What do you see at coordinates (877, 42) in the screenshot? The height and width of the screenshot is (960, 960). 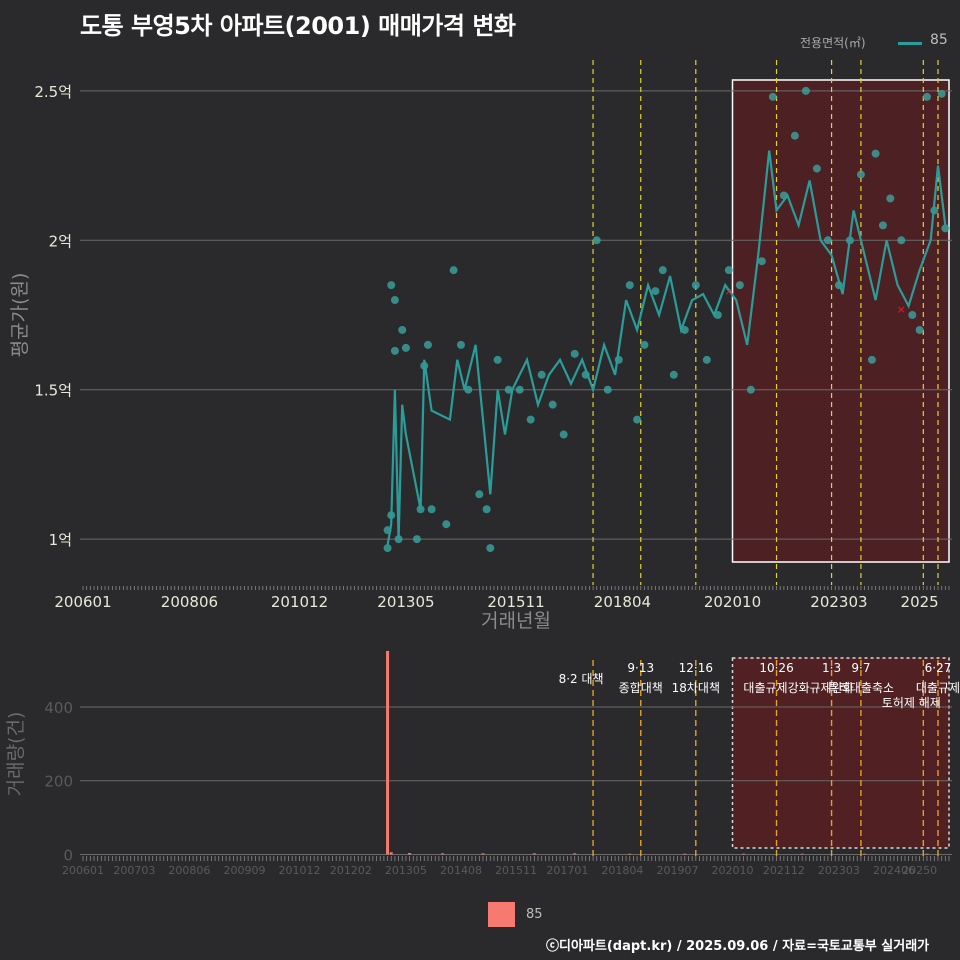 I see `top-legend: 전용면적(㎡) 85` at bounding box center [877, 42].